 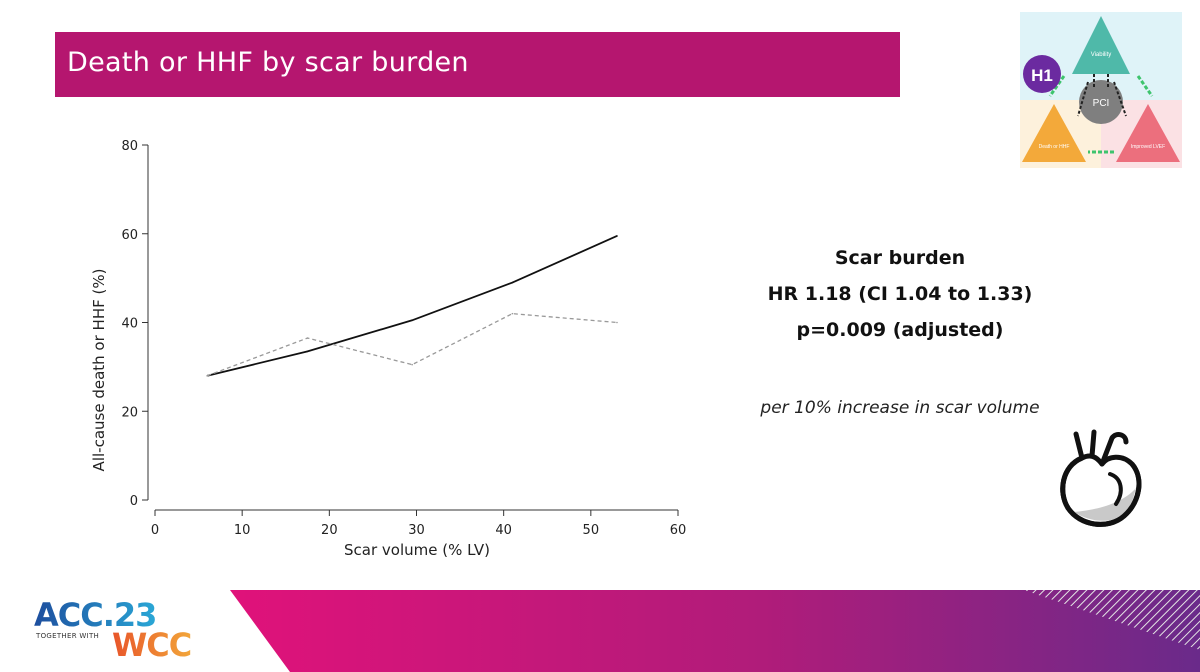 What do you see at coordinates (1101, 103) in the screenshot?
I see `logo-center-label: PCI` at bounding box center [1101, 103].